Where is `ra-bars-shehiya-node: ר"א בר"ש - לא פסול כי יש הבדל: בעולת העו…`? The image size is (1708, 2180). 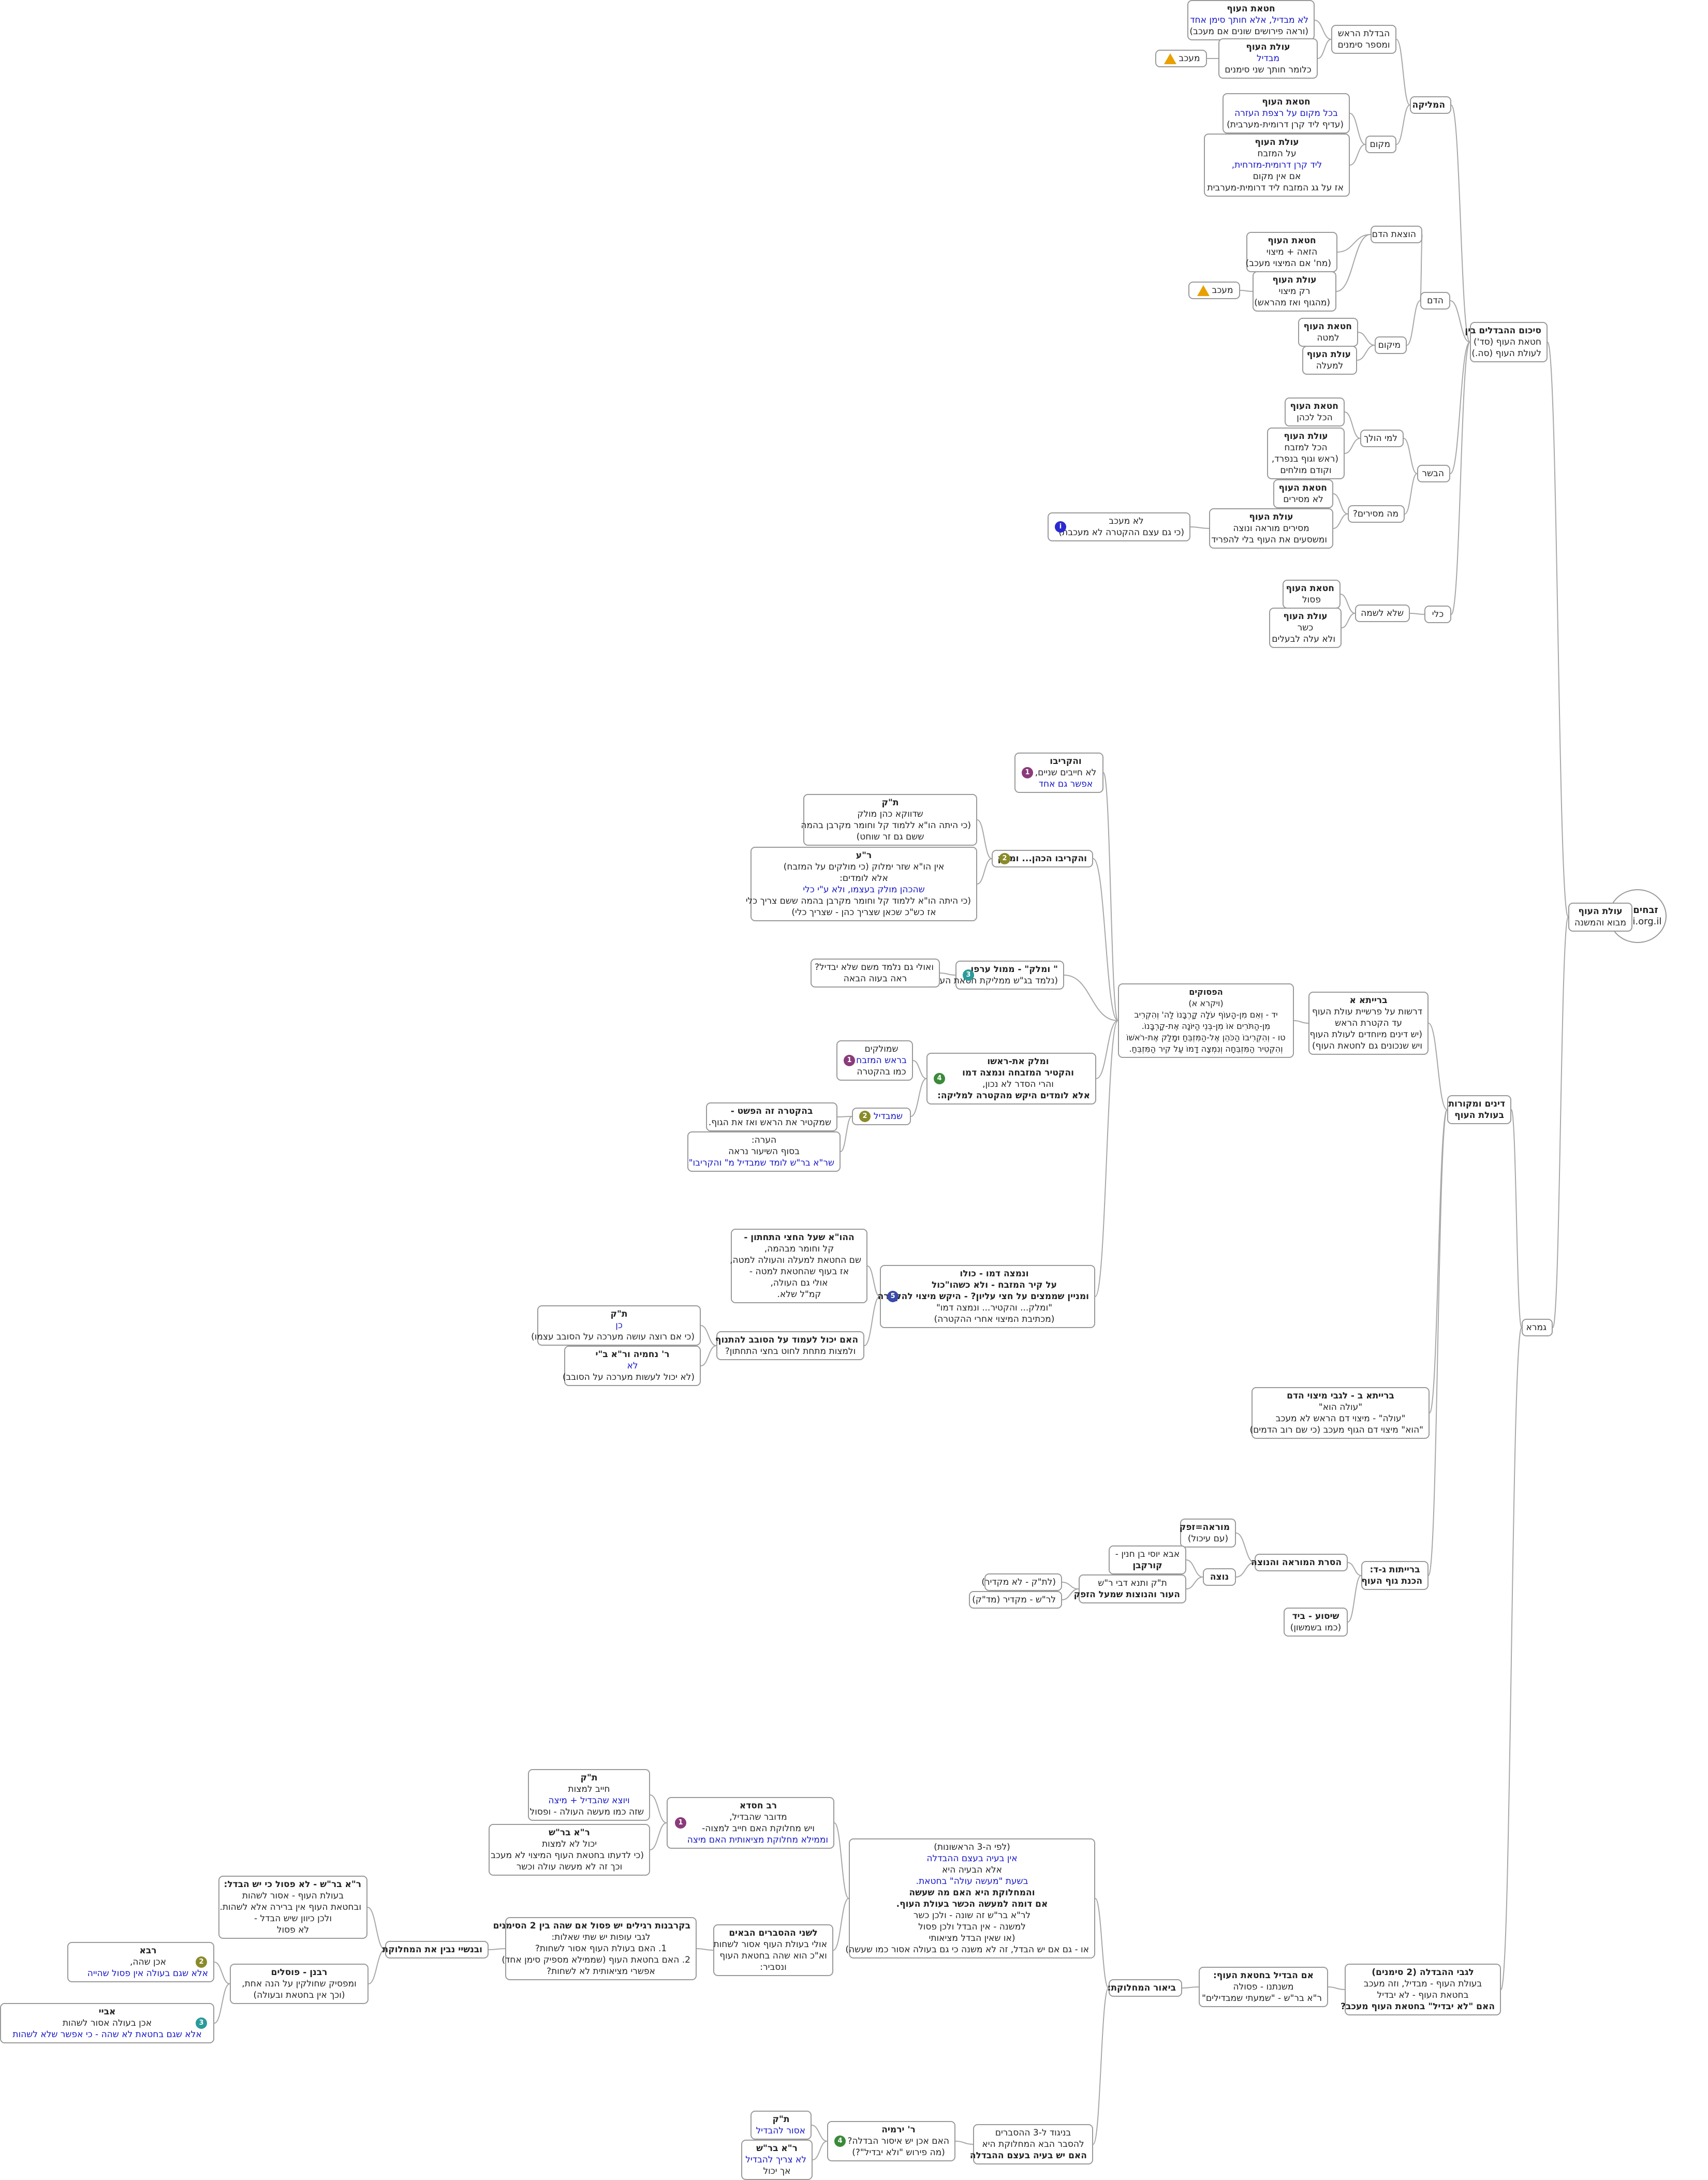 ra-bars-shehiya-node: ר"א בר"ש - לא פסול כי יש הבדל: בעולת העו… is located at coordinates (292, 1907).